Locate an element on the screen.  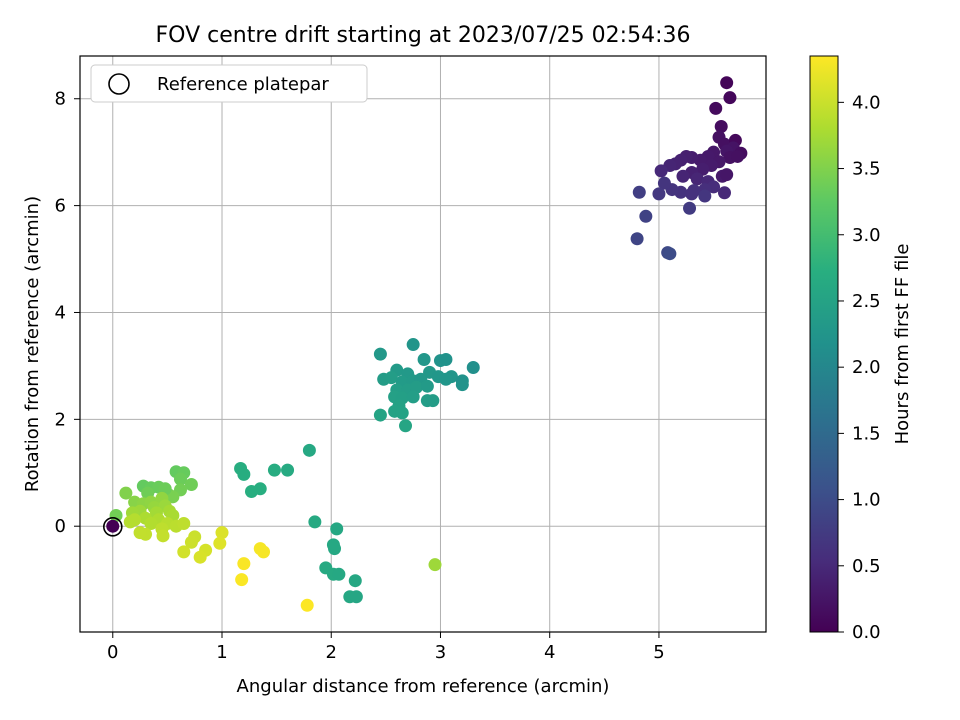
colorbar-tick-label: 4.0 is located at coordinates (866, 102).